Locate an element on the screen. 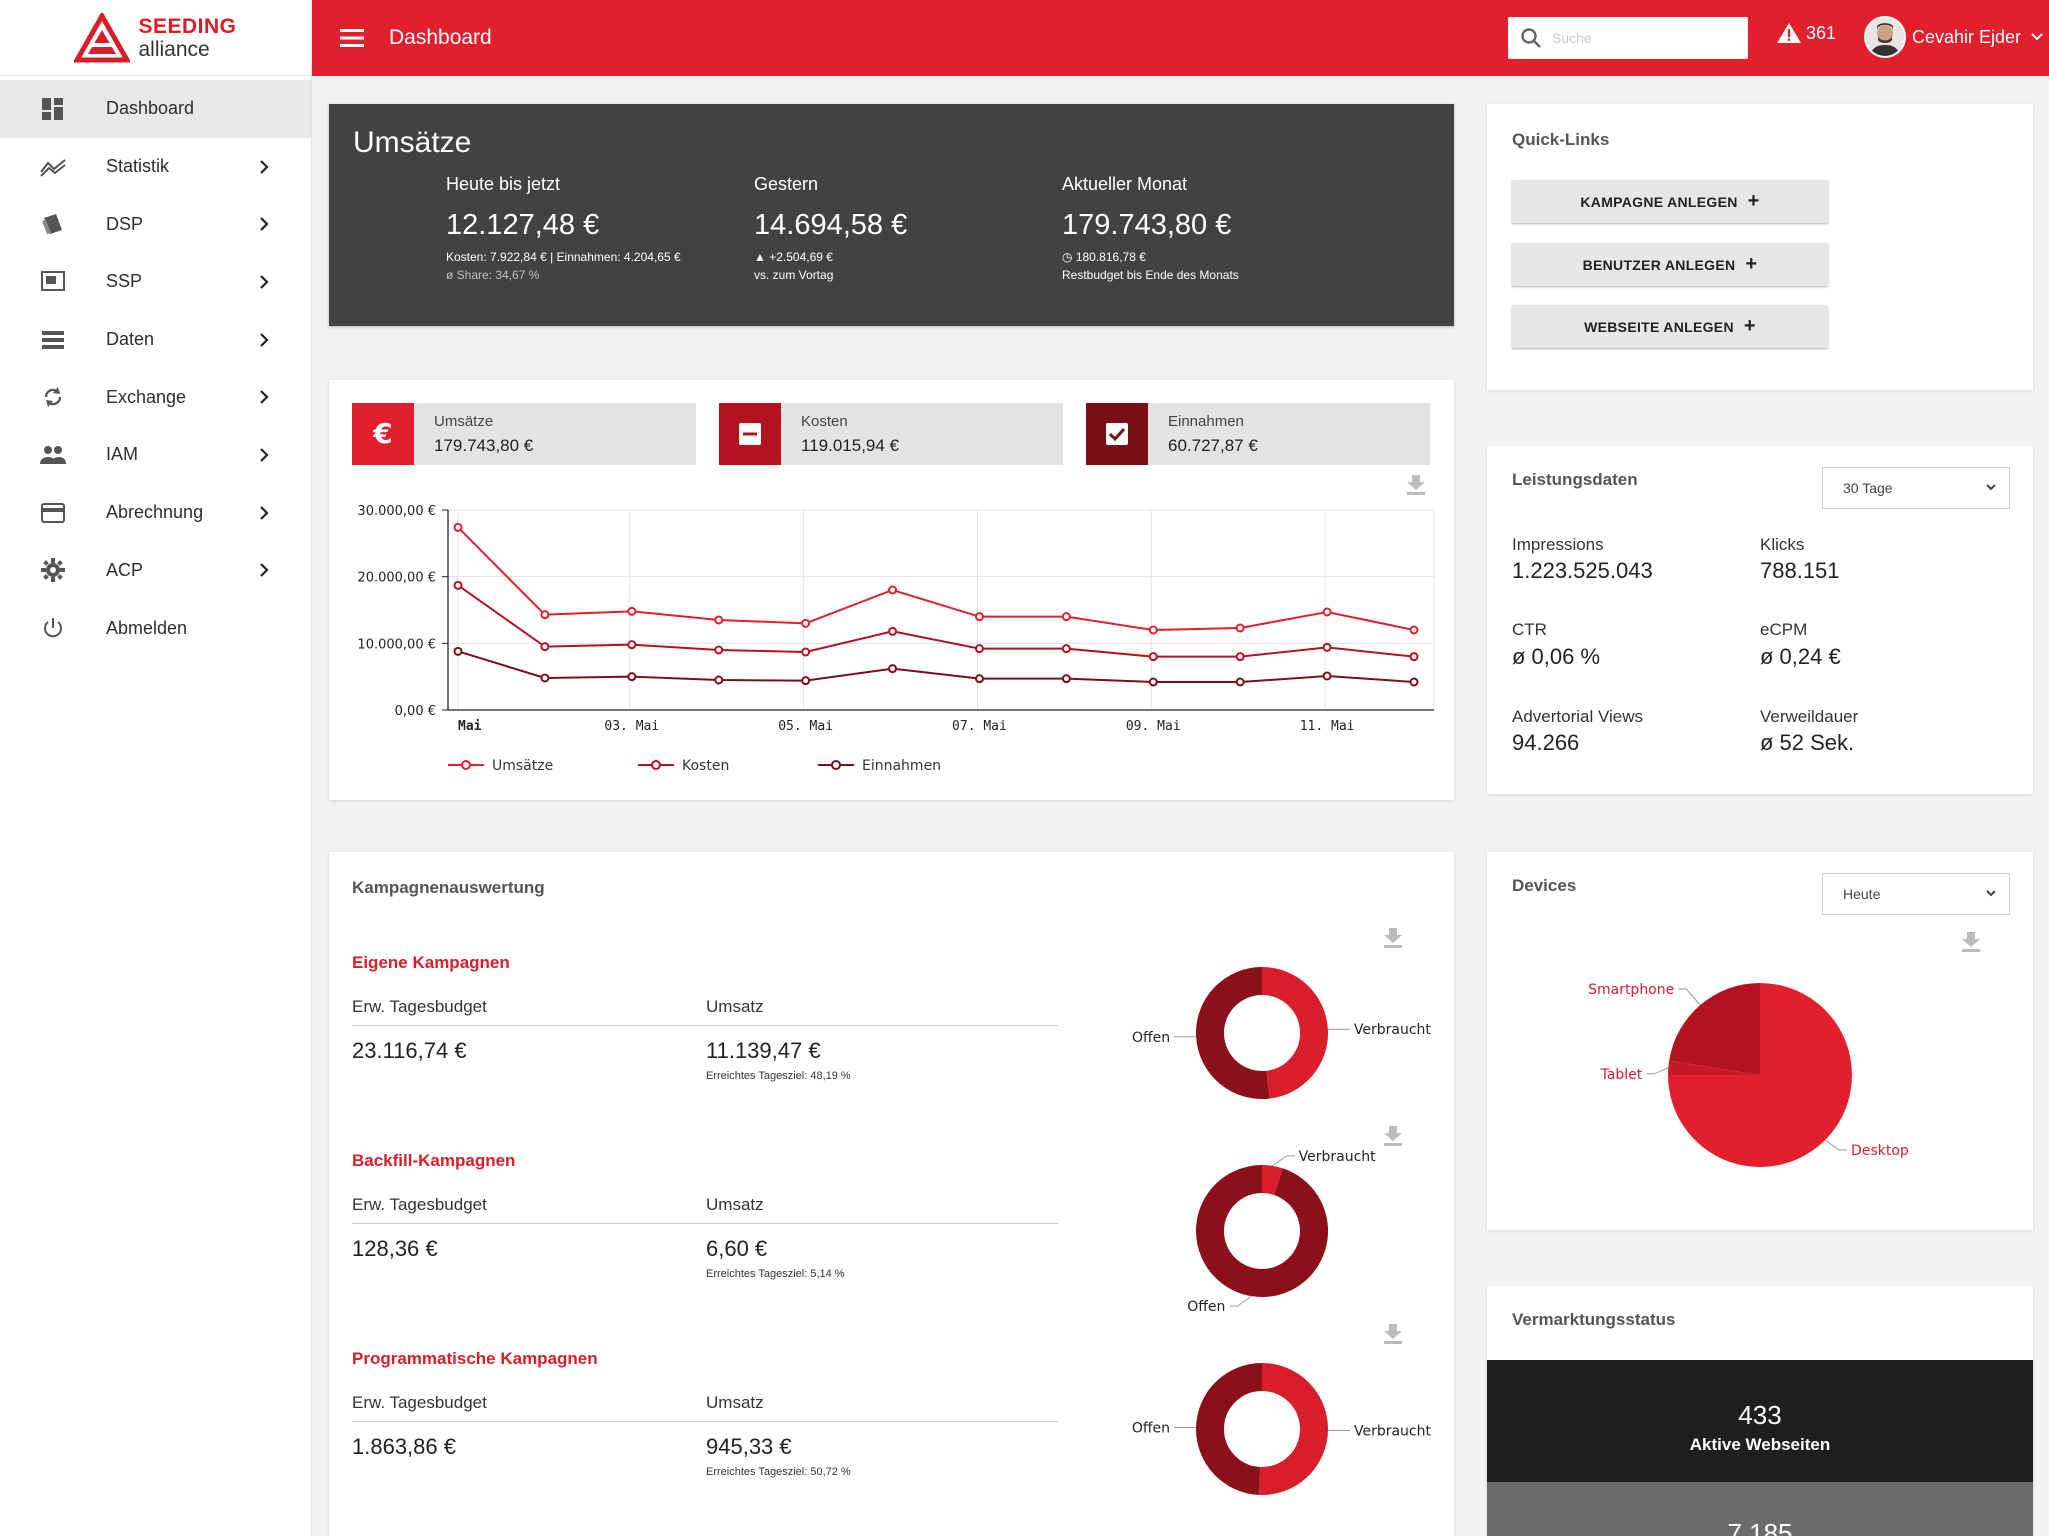 The height and width of the screenshot is (1536, 2049). legend-label: Kosten is located at coordinates (705, 766).